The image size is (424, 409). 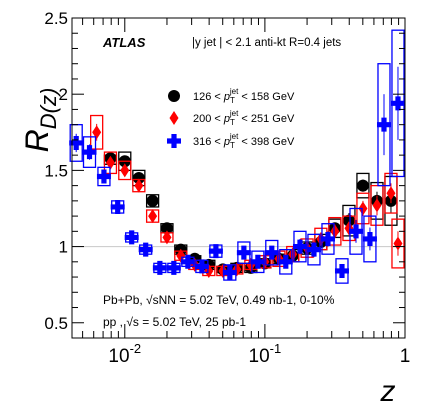 I want to click on legend-range-low: 126 <, so click(x=208, y=97).